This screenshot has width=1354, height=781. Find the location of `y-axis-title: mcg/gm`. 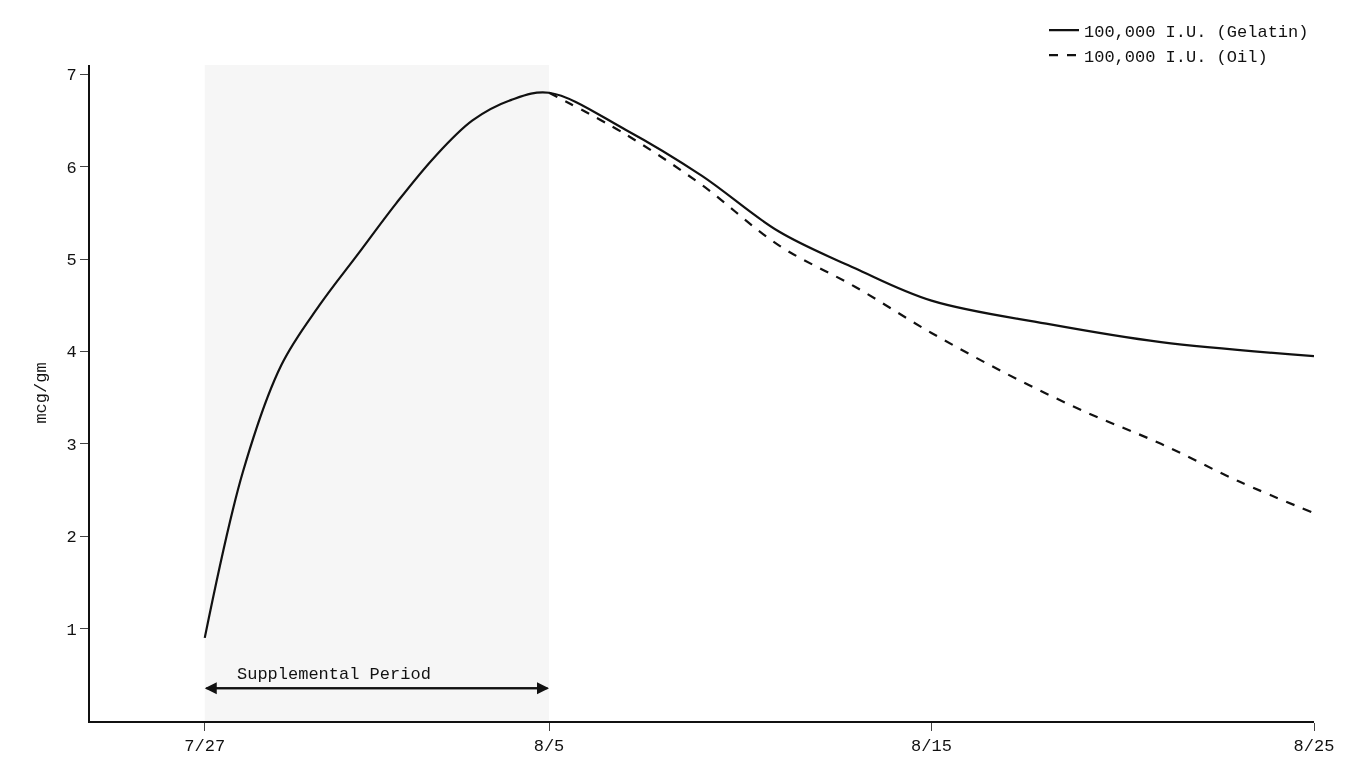

y-axis-title: mcg/gm is located at coordinates (42, 393).